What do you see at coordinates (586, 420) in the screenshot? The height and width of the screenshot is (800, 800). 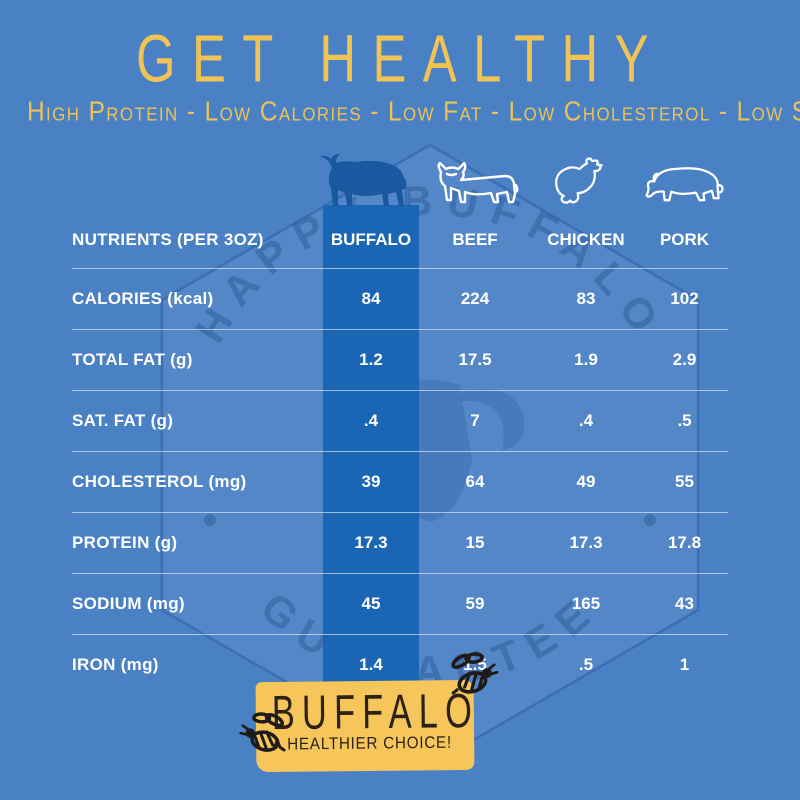 I see `cell-chicken: .4` at bounding box center [586, 420].